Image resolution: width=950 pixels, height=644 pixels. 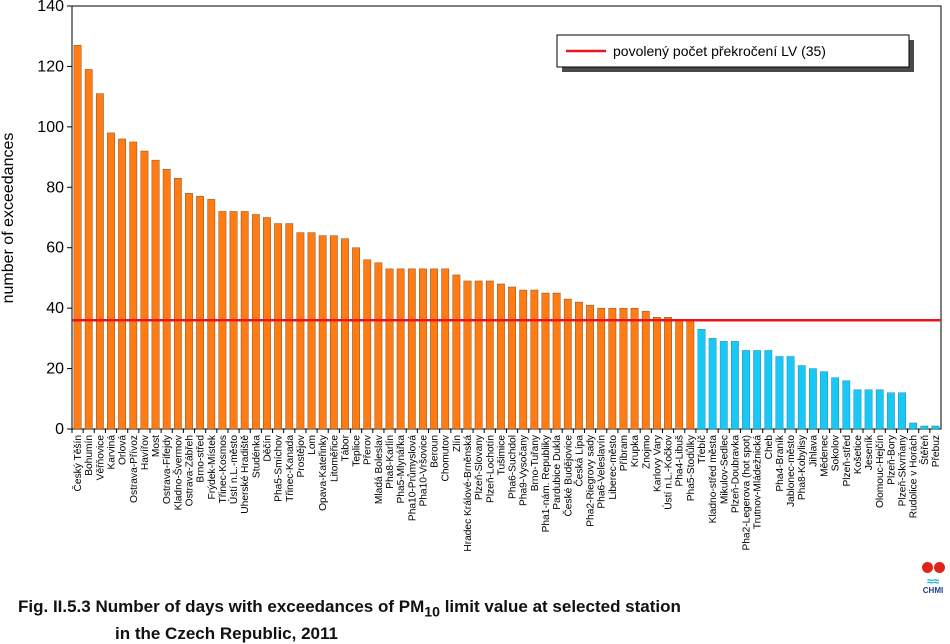 What do you see at coordinates (446, 457) in the screenshot?
I see `x-tick-label: Chomutov` at bounding box center [446, 457].